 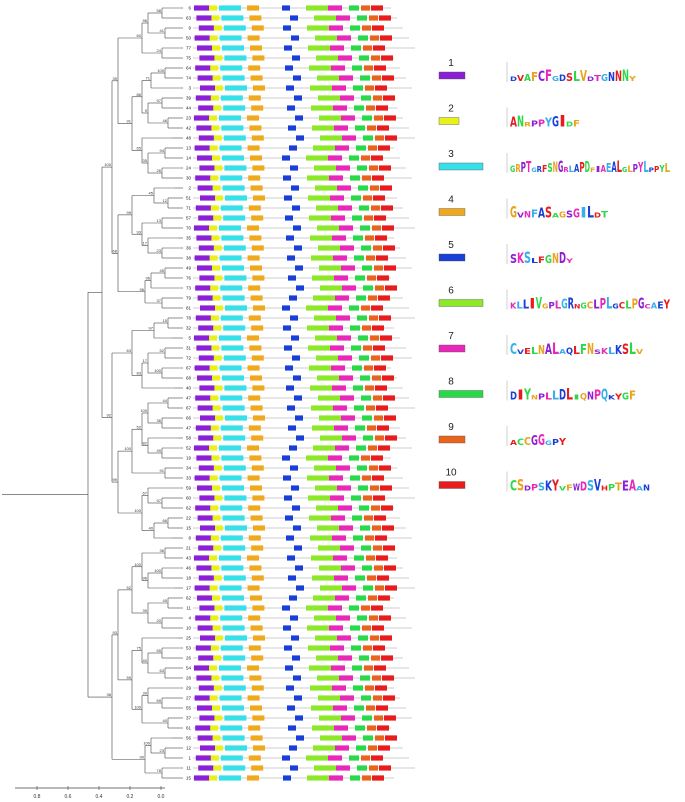 What do you see at coordinates (189, 258) in the screenshot?
I see `leaf-label: 38` at bounding box center [189, 258].